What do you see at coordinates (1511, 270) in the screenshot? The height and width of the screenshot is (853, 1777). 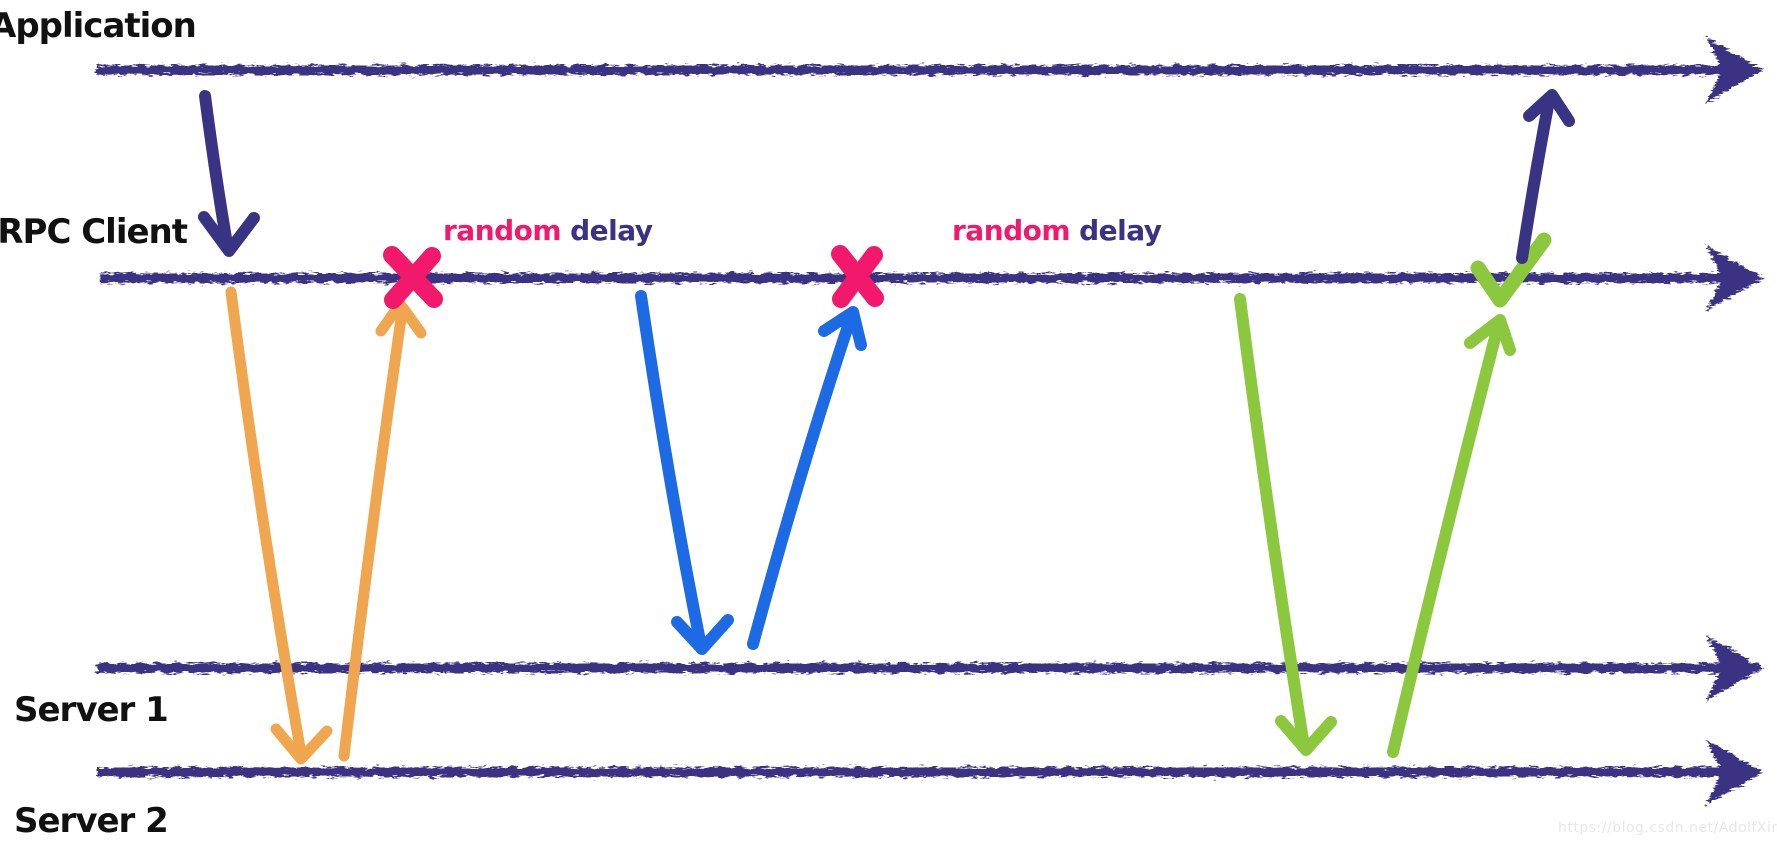 I see `success-check-icon` at bounding box center [1511, 270].